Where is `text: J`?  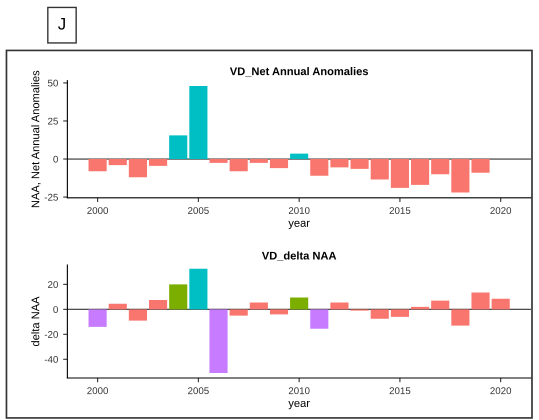
text: J is located at coordinates (61, 24).